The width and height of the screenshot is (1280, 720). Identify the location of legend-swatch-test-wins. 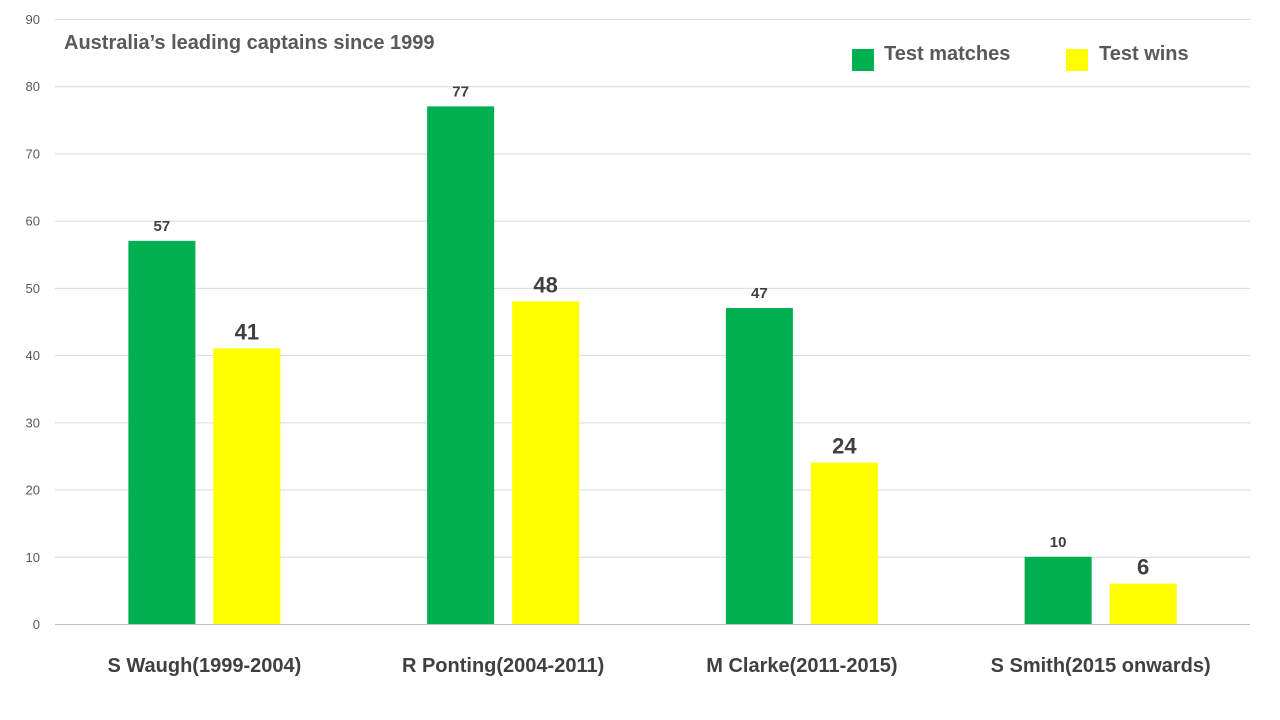
(1077, 60).